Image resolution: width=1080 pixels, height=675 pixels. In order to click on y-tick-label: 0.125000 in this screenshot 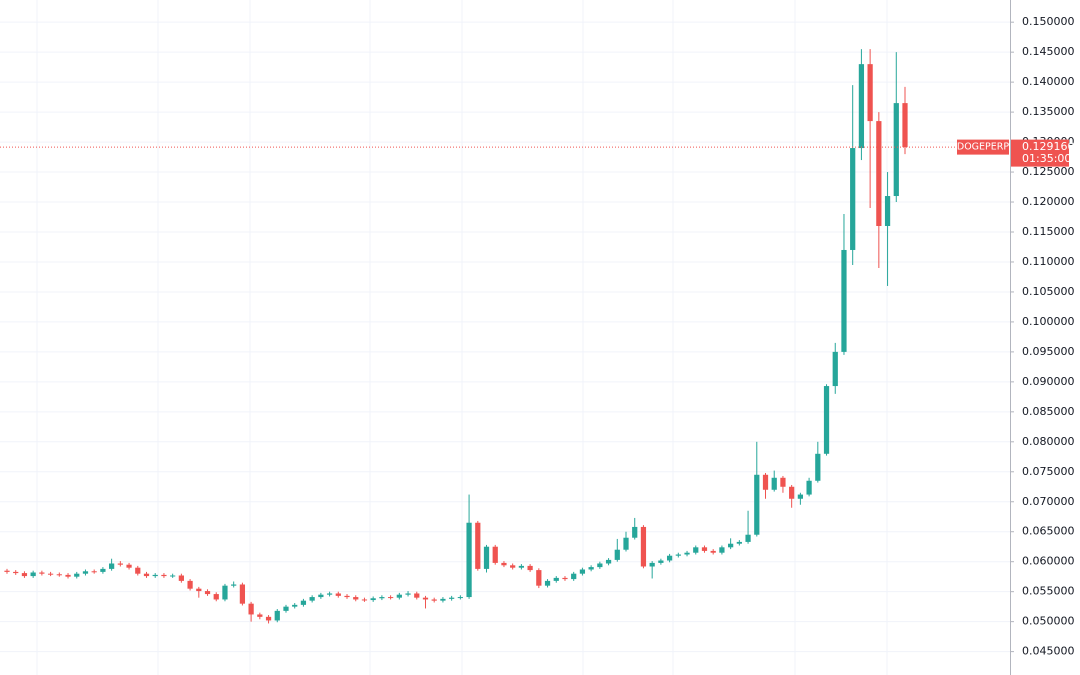, I will do `click(1048, 171)`.